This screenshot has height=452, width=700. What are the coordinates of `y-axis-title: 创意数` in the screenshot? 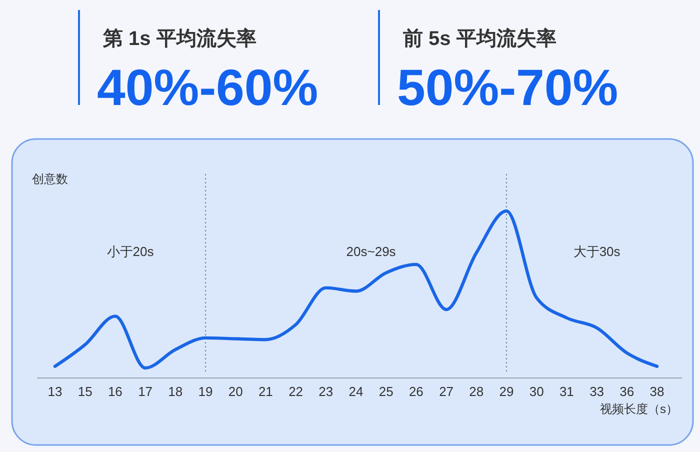 It's located at (50, 179).